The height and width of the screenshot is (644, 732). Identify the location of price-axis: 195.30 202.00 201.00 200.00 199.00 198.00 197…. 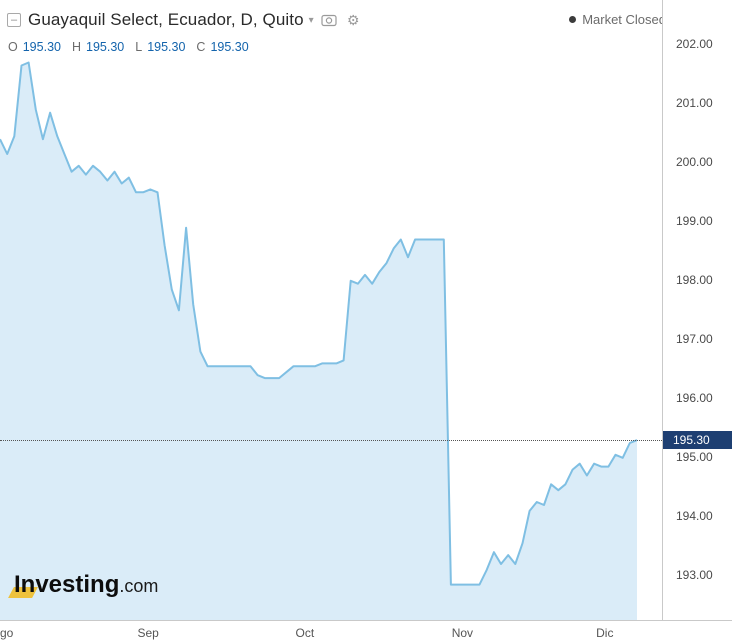
(697, 310).